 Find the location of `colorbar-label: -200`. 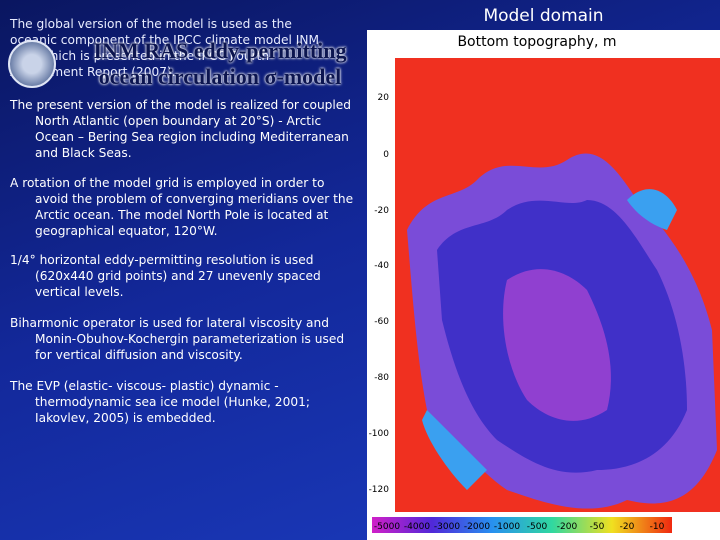

colorbar-label: -200 is located at coordinates (567, 527).